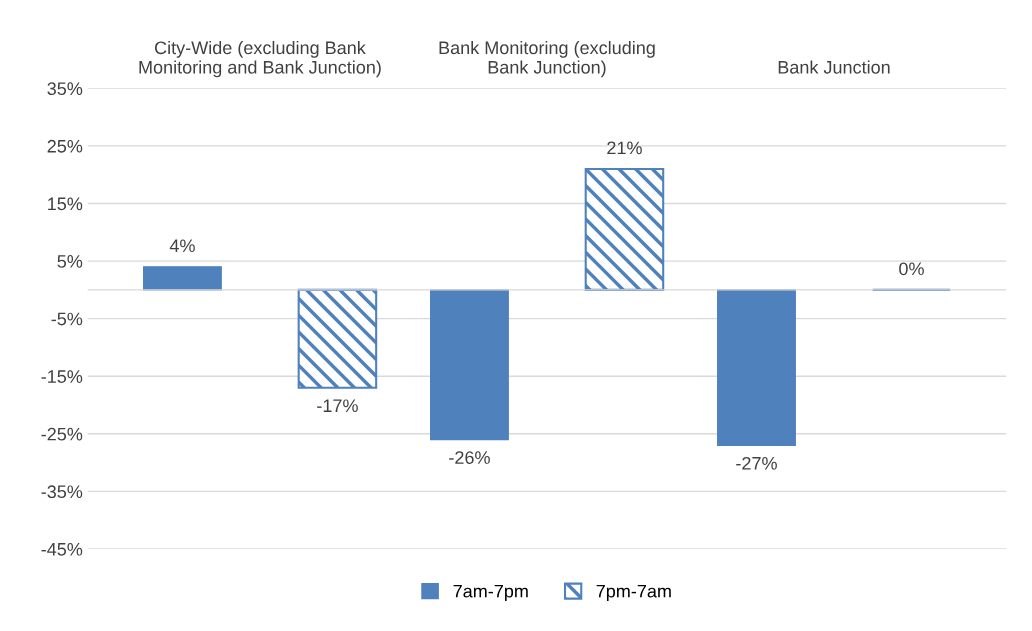 The height and width of the screenshot is (631, 1032). Describe the element at coordinates (65, 146) in the screenshot. I see `y-tick-label: 25%` at that location.